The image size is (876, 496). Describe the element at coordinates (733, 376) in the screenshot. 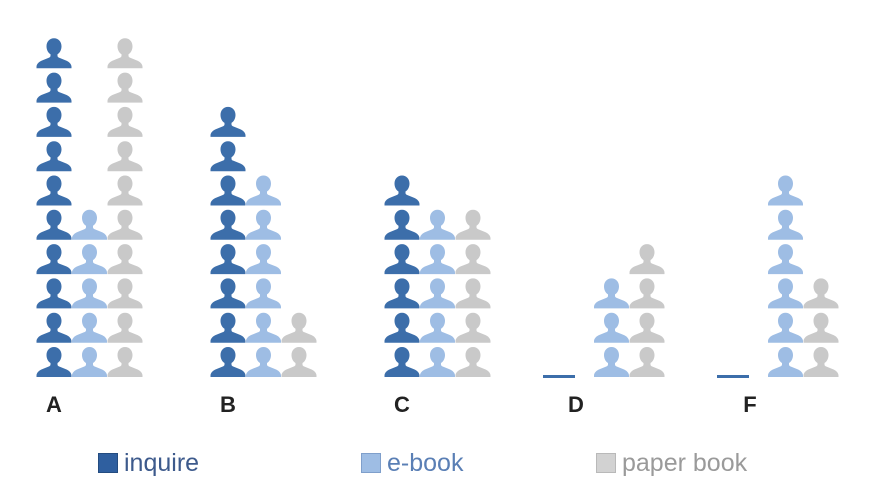

I see `zero-marker-f-inquire` at that location.